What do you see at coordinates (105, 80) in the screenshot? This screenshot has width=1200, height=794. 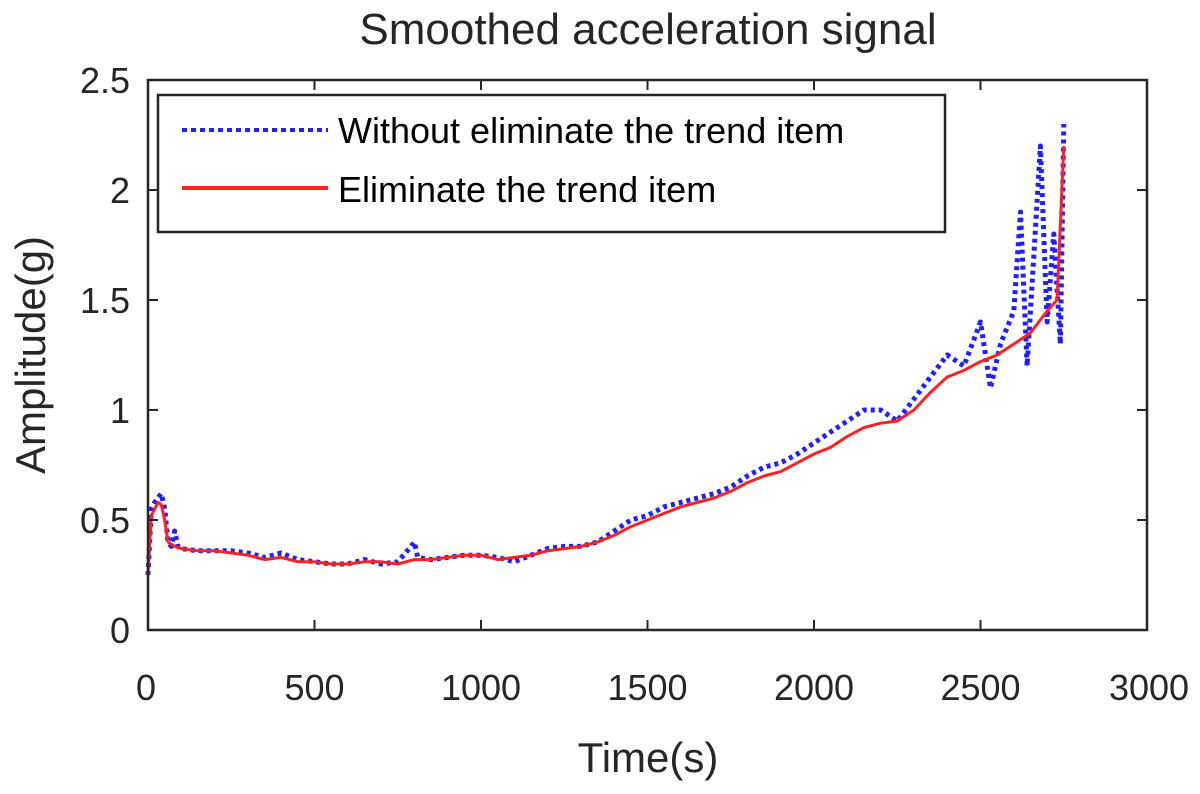 I see `y-tick-label: 2.5` at bounding box center [105, 80].